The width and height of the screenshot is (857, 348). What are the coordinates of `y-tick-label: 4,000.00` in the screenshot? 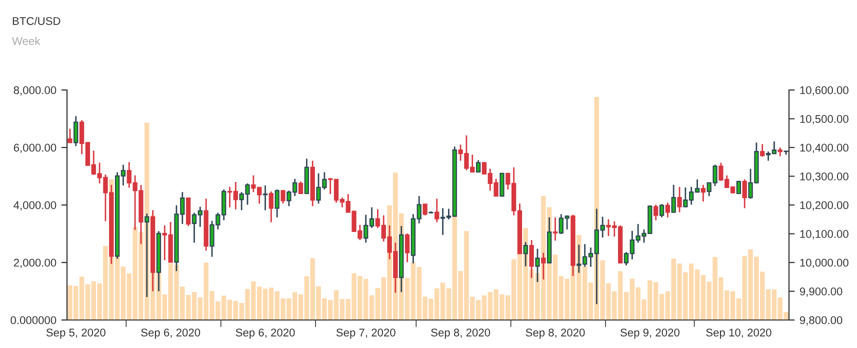 It's located at (35, 205).